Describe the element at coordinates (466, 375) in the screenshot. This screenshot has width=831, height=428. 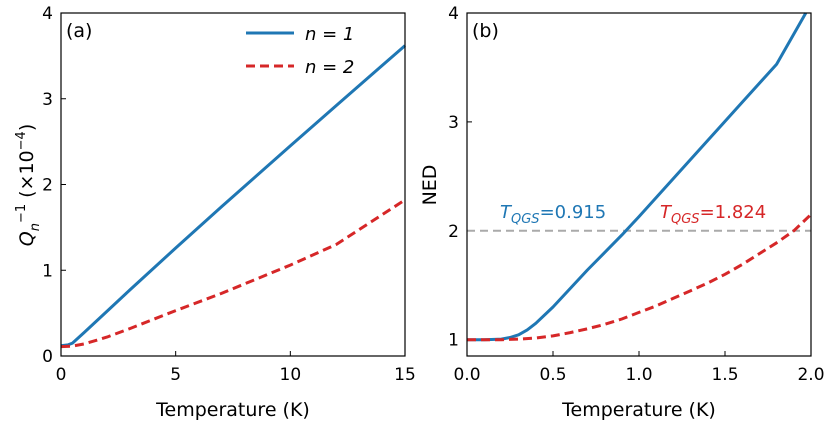
I see `x-tick-label-b-0: 0.0` at that location.